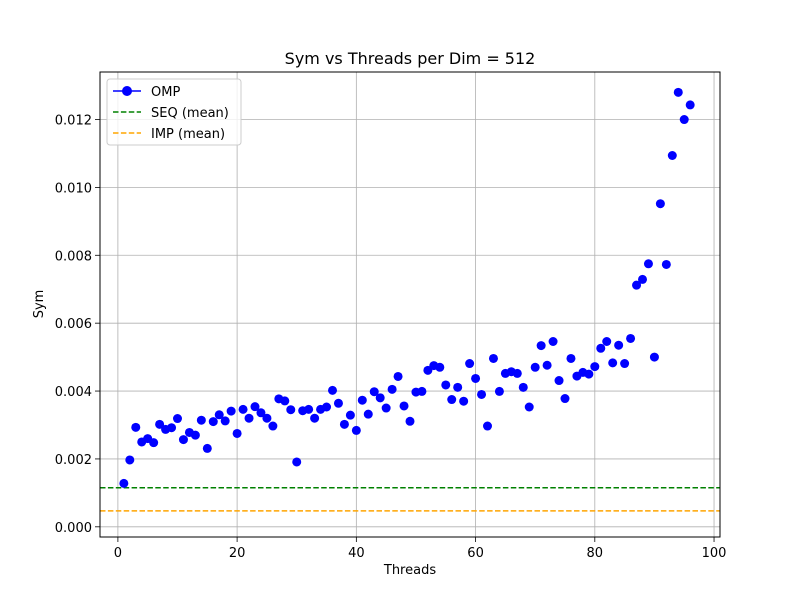 The height and width of the screenshot is (600, 800). I want to click on y-tick-label: 0.004, so click(73, 392).